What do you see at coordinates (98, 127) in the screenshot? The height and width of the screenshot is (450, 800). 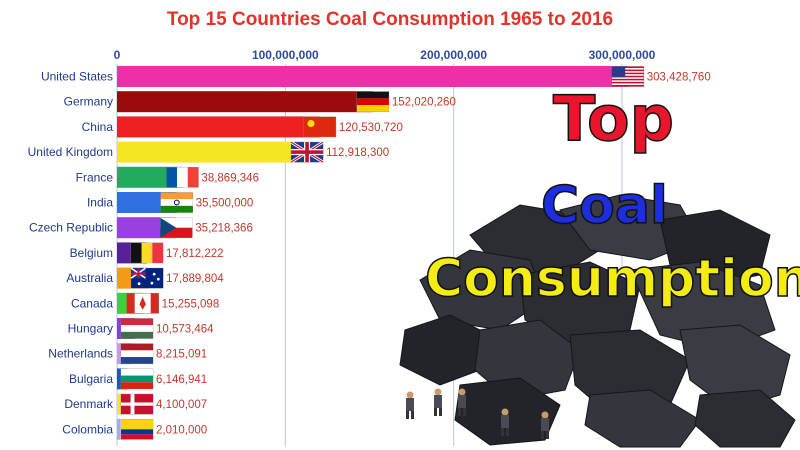 I see `category-label: China` at bounding box center [98, 127].